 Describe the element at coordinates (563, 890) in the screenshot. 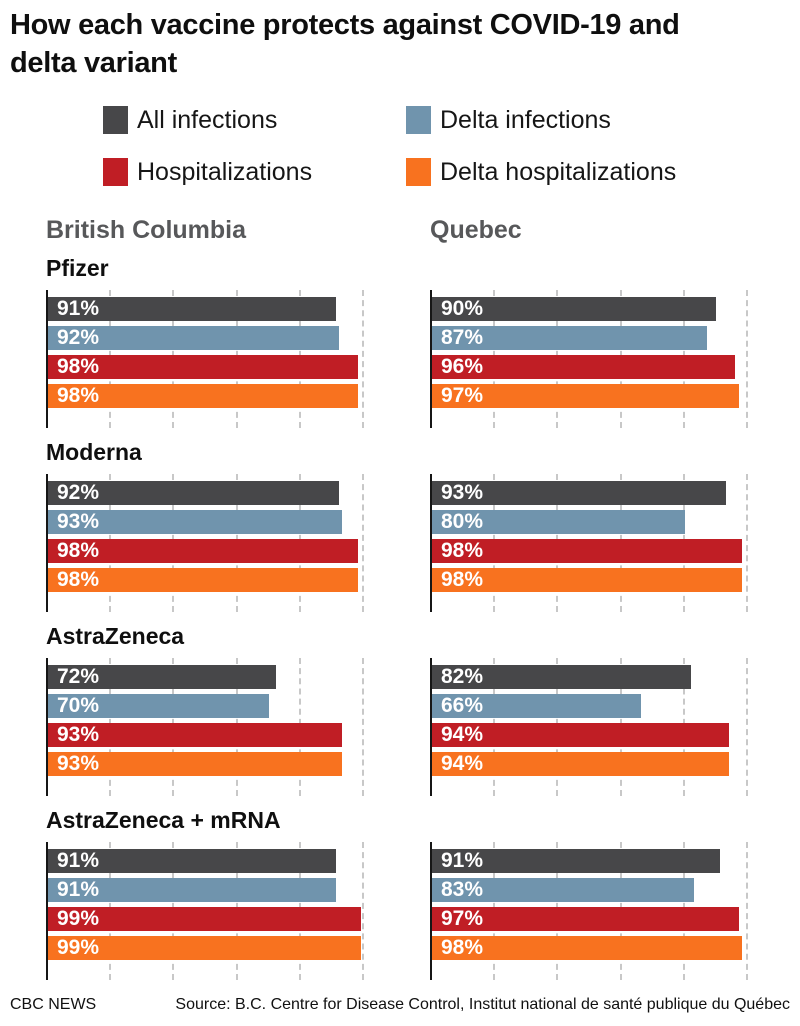

I see `bar-delta-infections: 83%` at that location.